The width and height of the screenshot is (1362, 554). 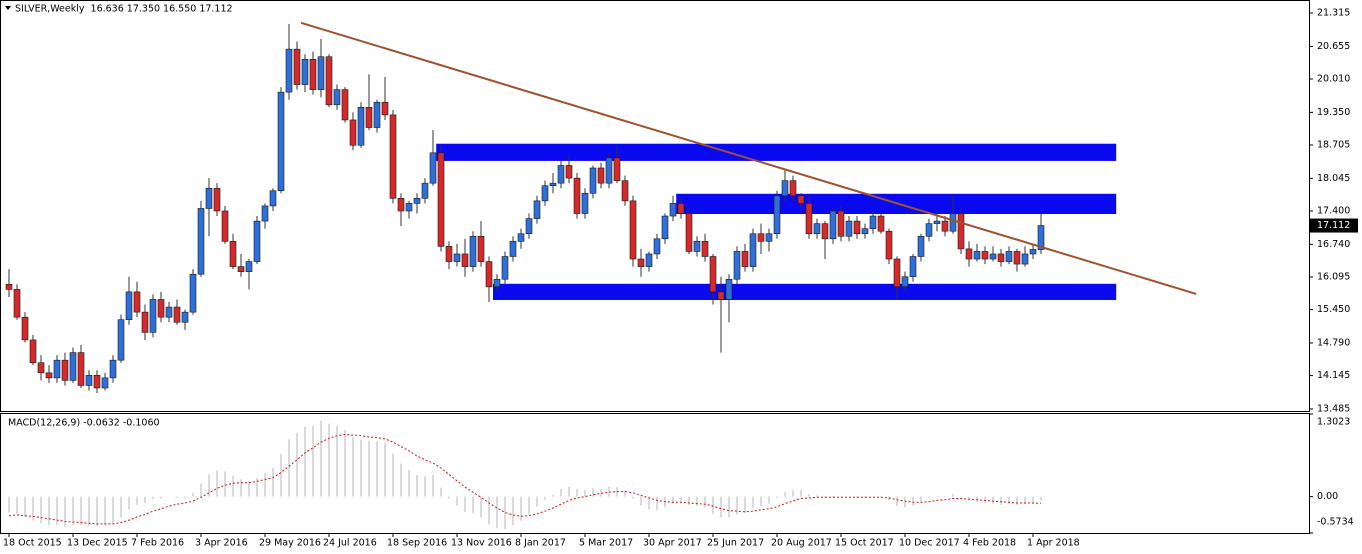 I want to click on macd-signal, so click(x=525, y=479).